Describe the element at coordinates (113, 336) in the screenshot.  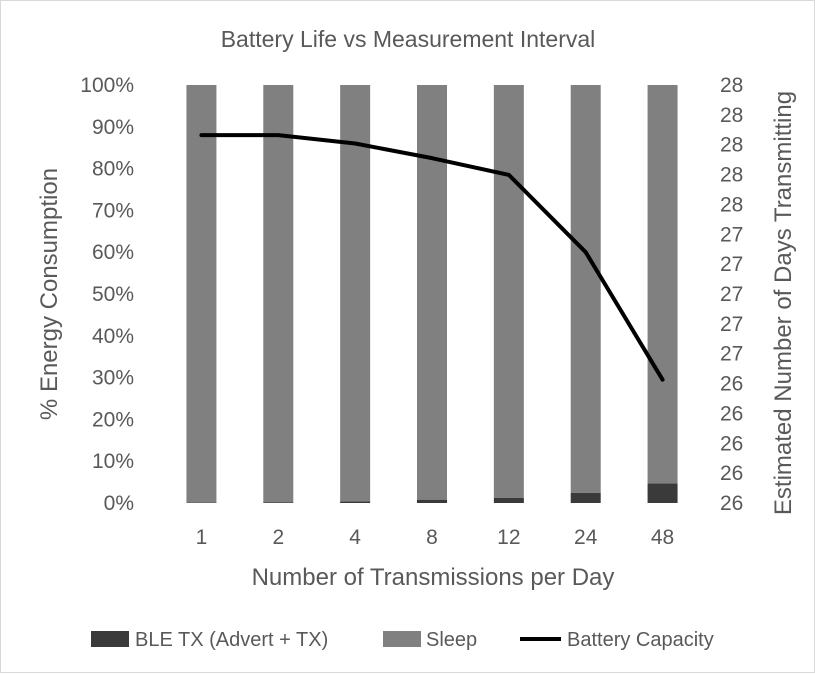
I see `y-tick-label: 40%` at that location.